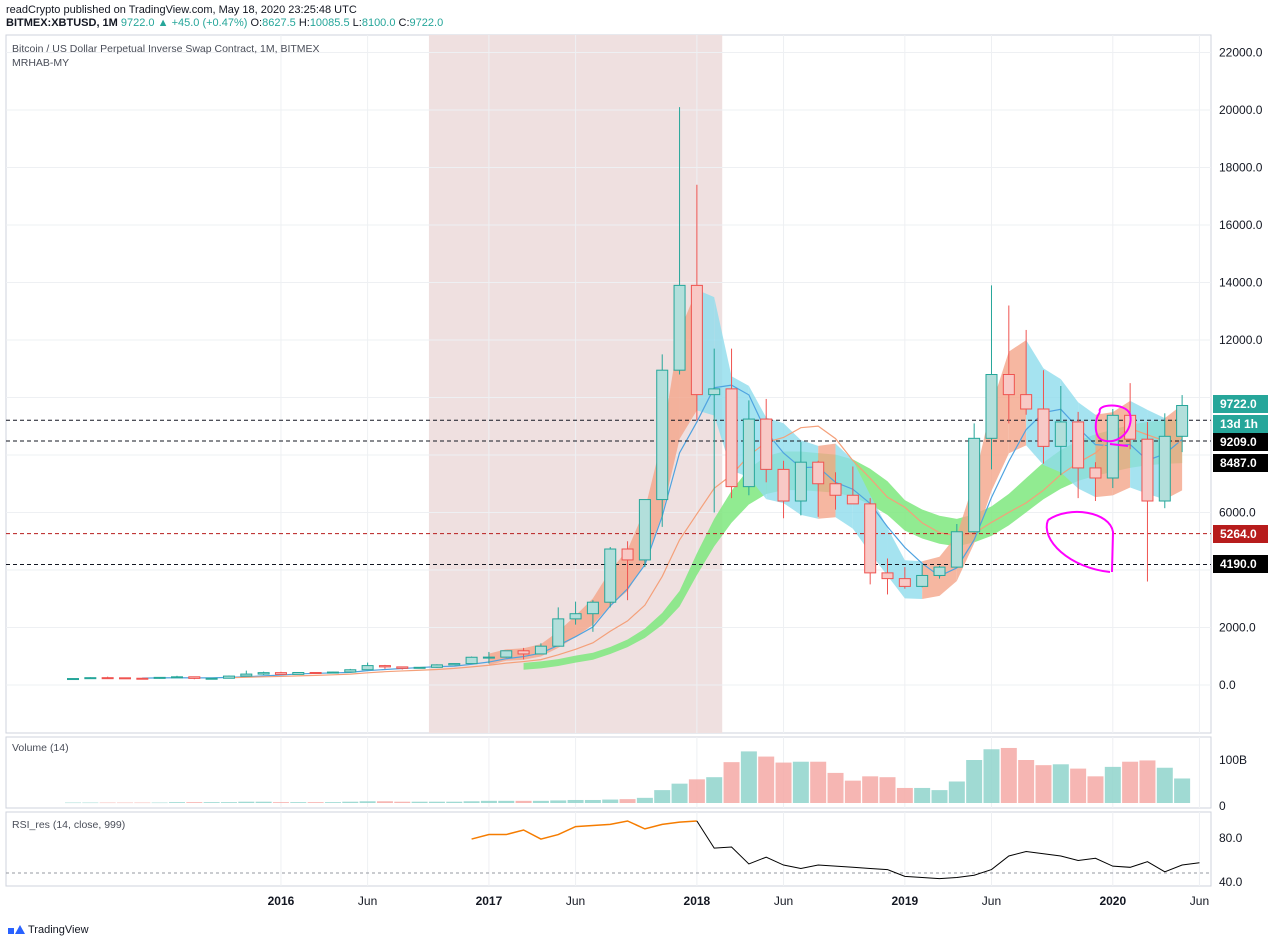  What do you see at coordinates (1237, 628) in the screenshot?
I see `price-axis-tick: 2000.0` at bounding box center [1237, 628].